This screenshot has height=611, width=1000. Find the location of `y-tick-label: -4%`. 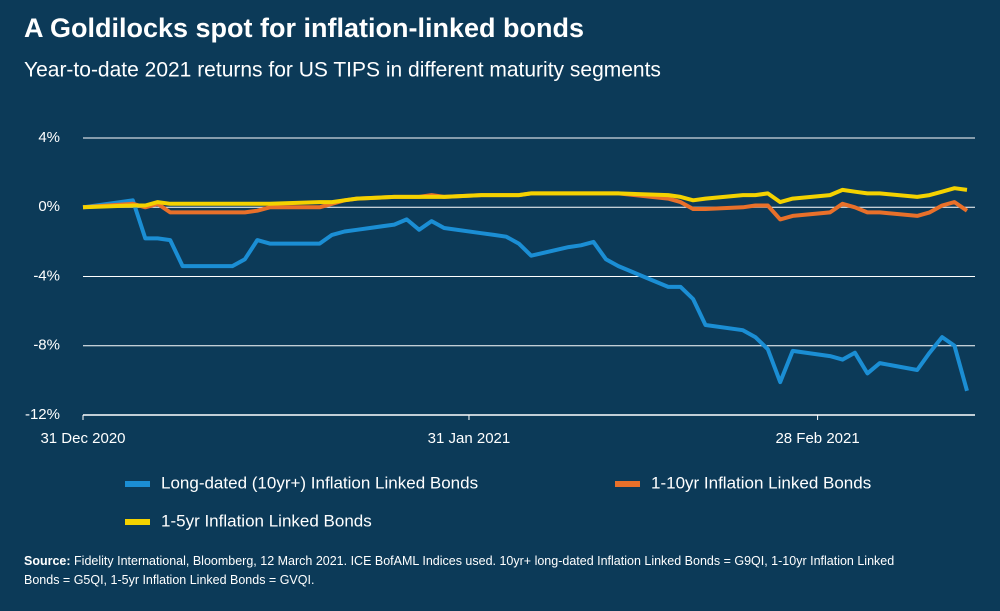

y-tick-label: -4% is located at coordinates (46, 275).